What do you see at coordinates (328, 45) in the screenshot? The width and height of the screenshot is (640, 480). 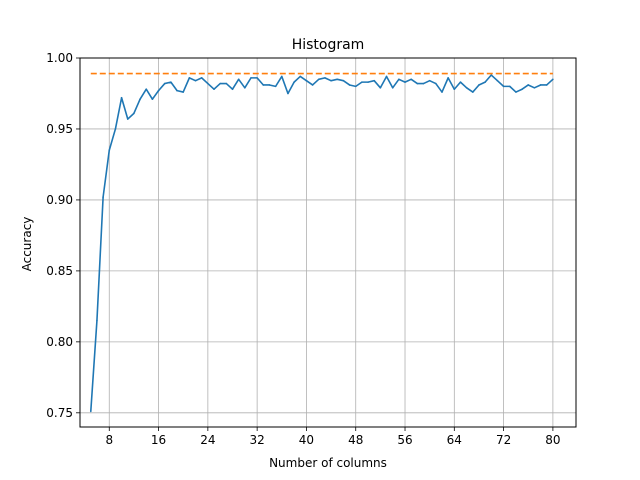 I see `chart-title: Histogram` at bounding box center [328, 45].